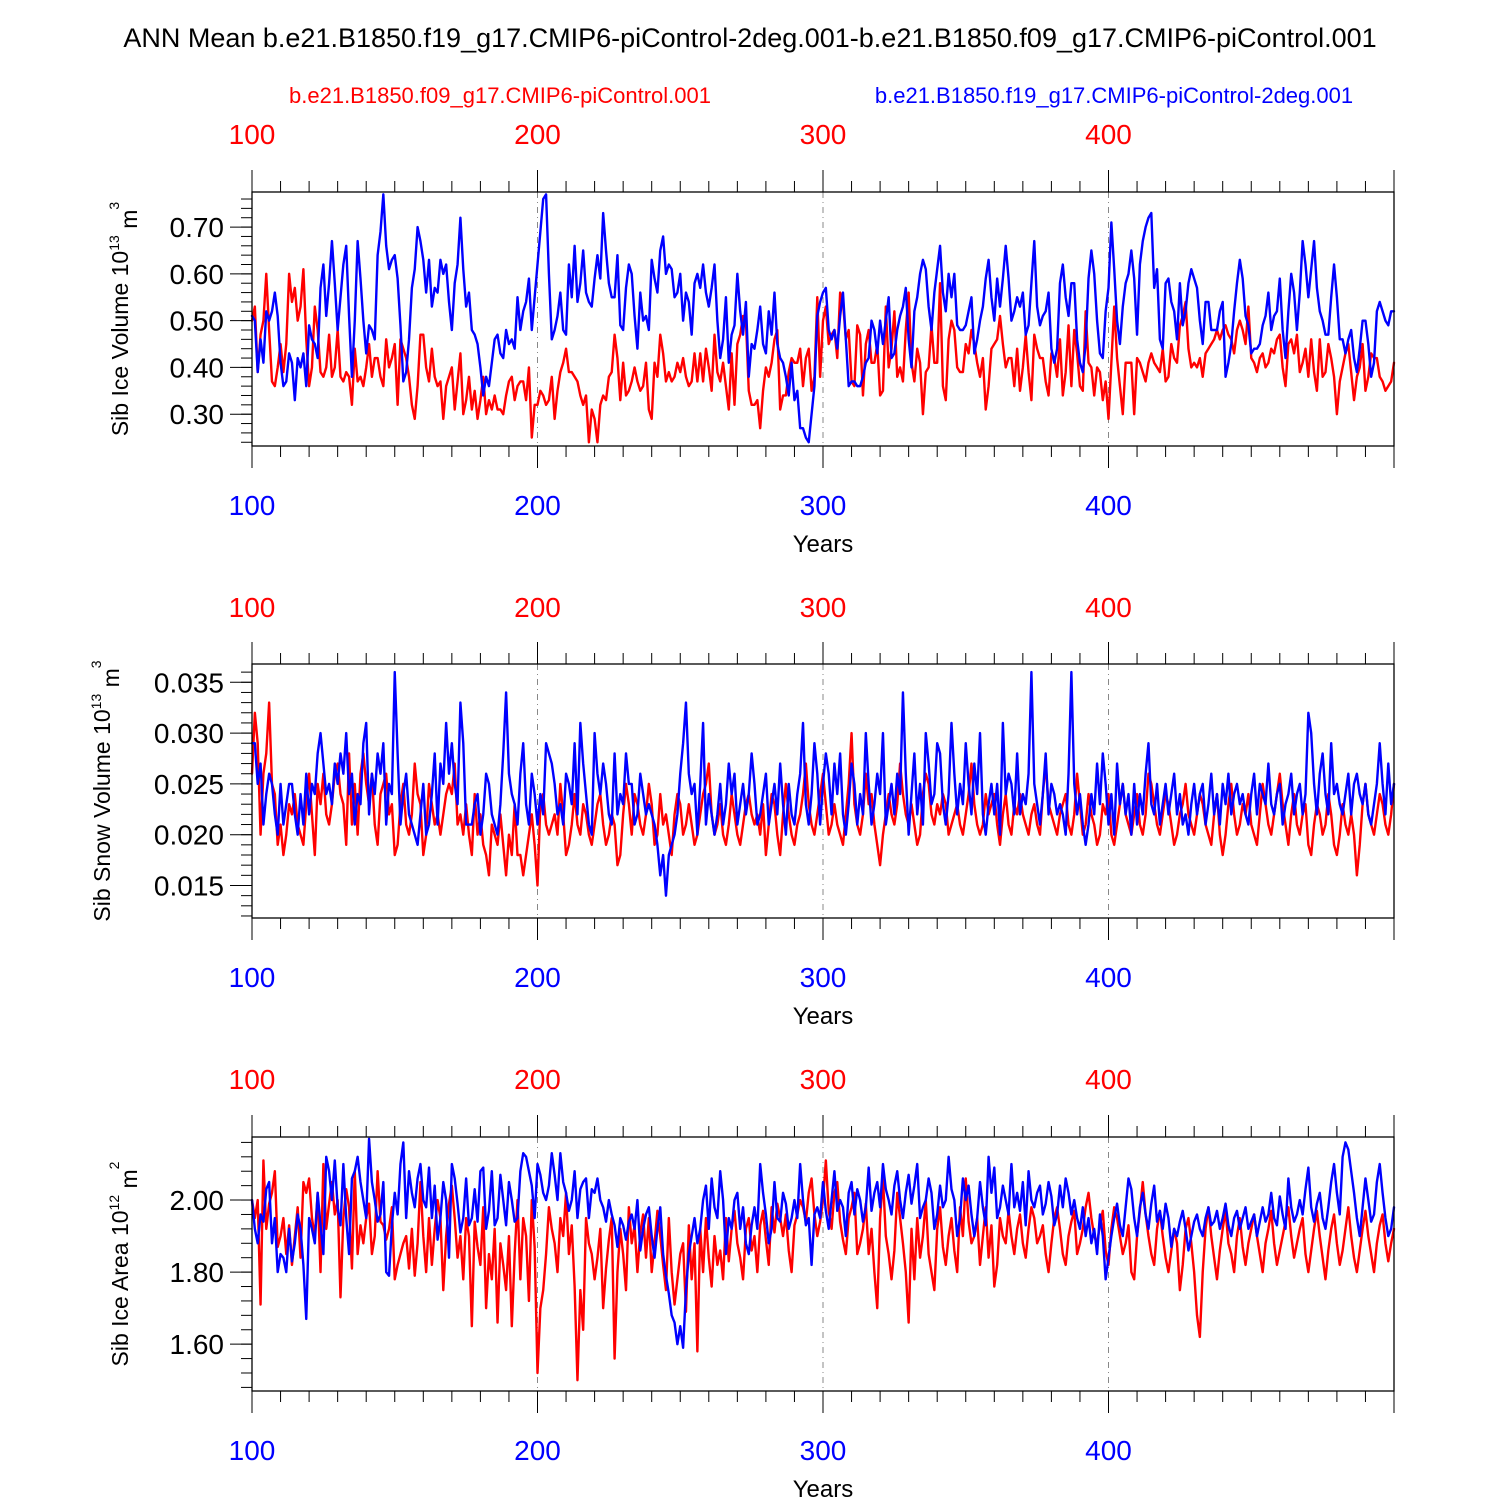 This screenshot has width=1500, height=1500. Describe the element at coordinates (189, 784) in the screenshot. I see `y-tick-label: 0.025` at that location.